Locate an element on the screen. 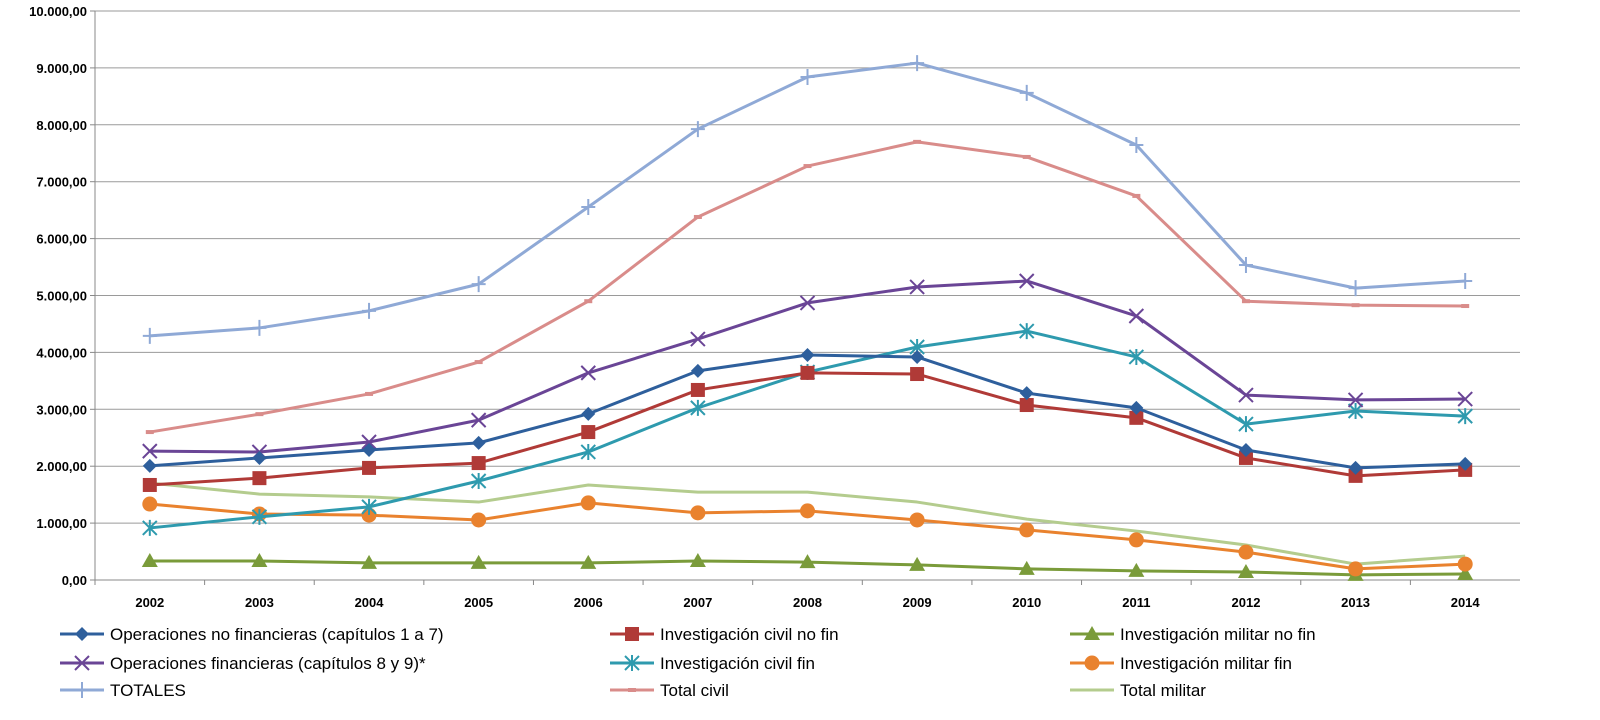 Image resolution: width=1600 pixels, height=720 pixels. legend-item: Total militar is located at coordinates (1138, 690).